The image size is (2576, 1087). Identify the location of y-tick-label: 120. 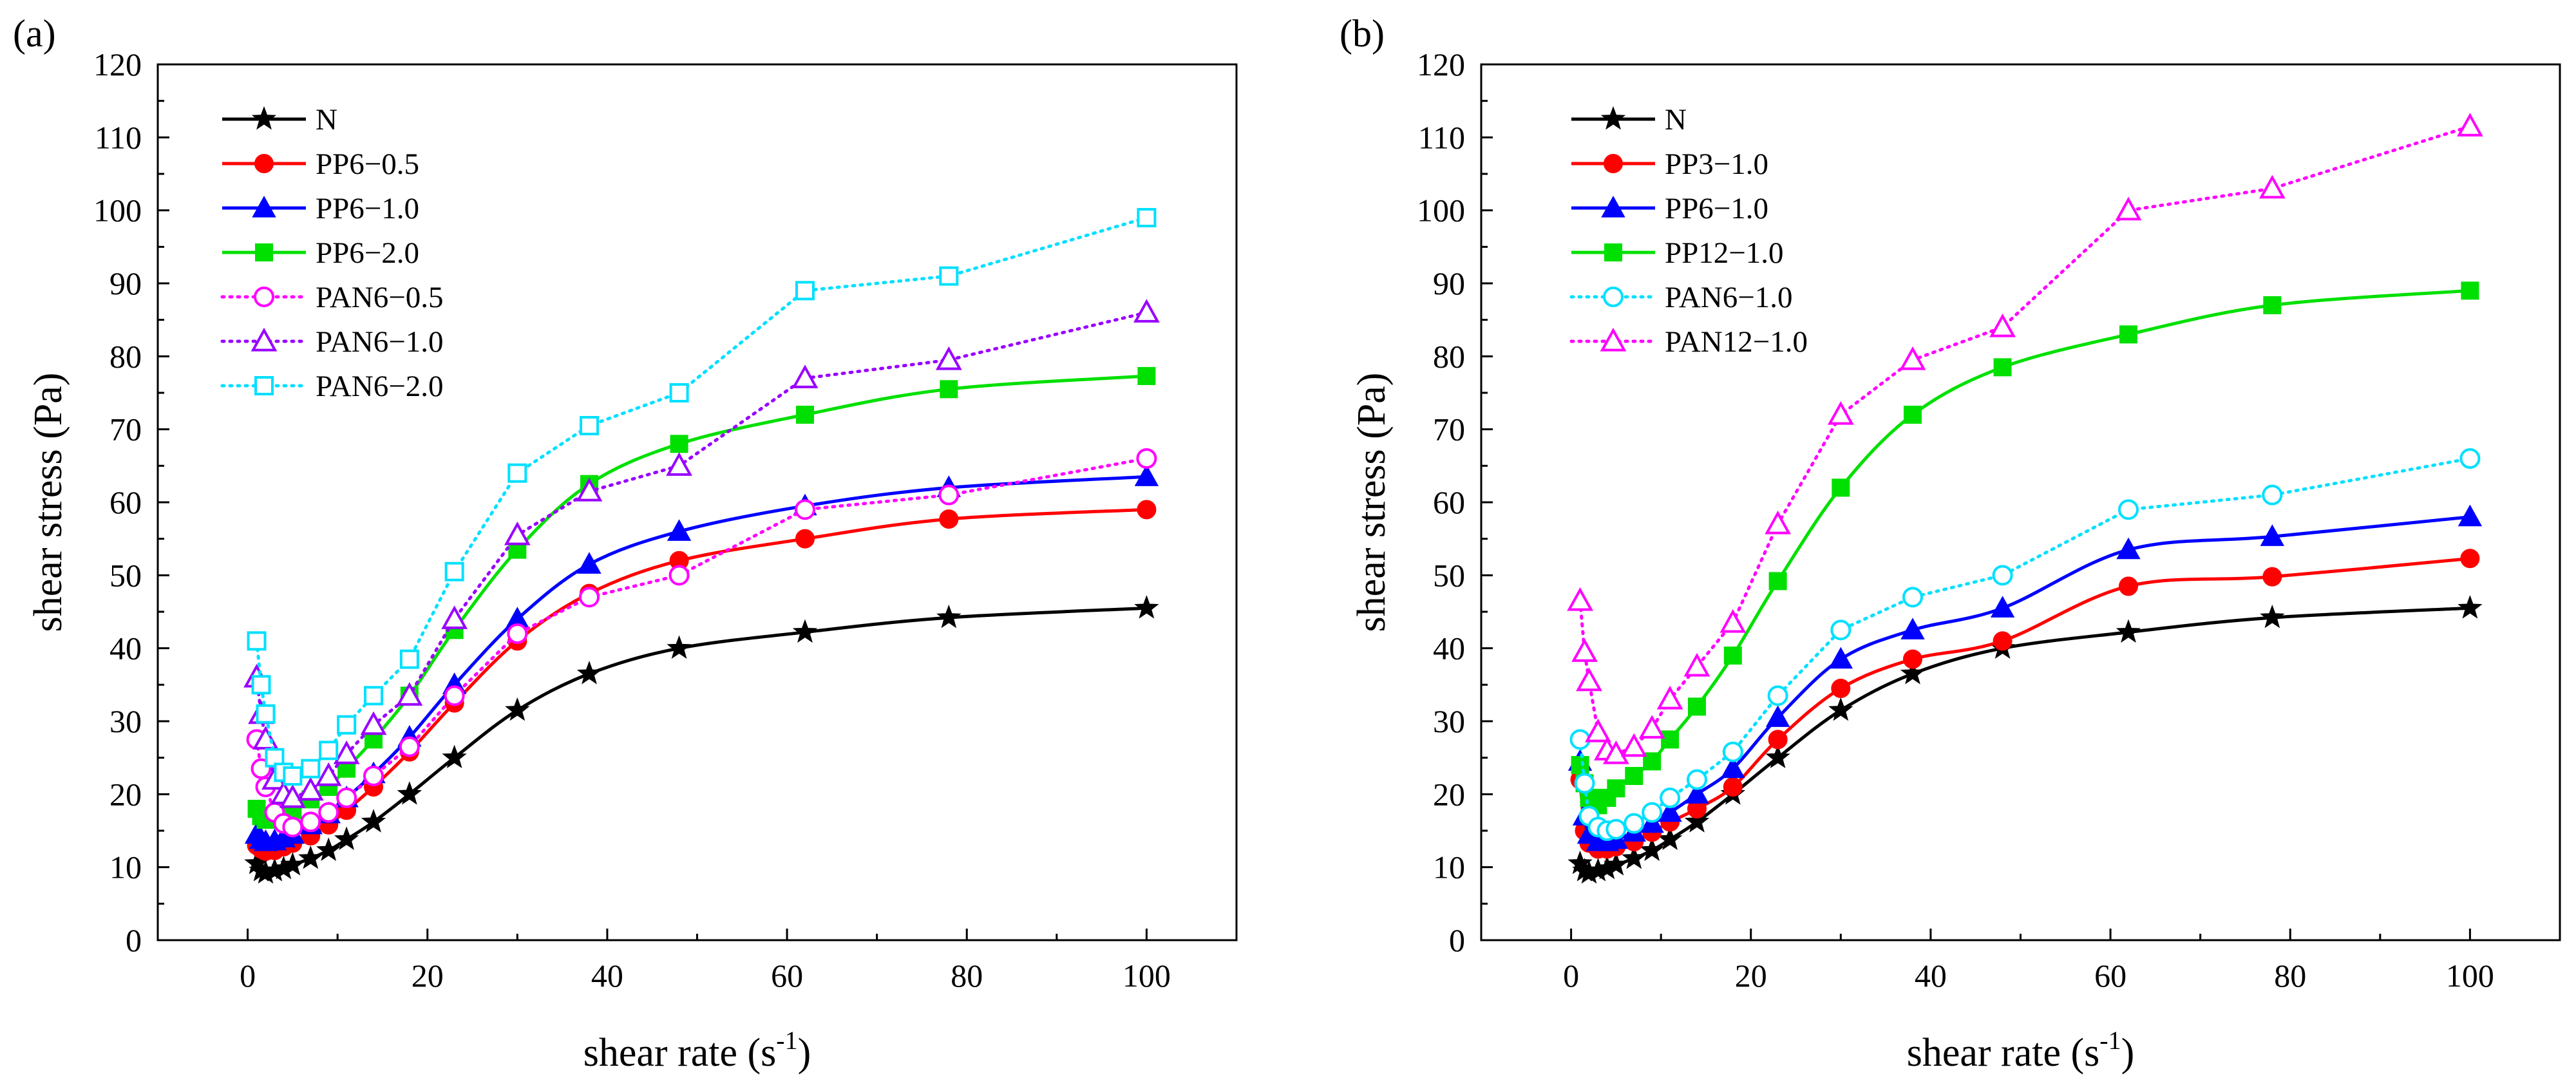
(1441, 64).